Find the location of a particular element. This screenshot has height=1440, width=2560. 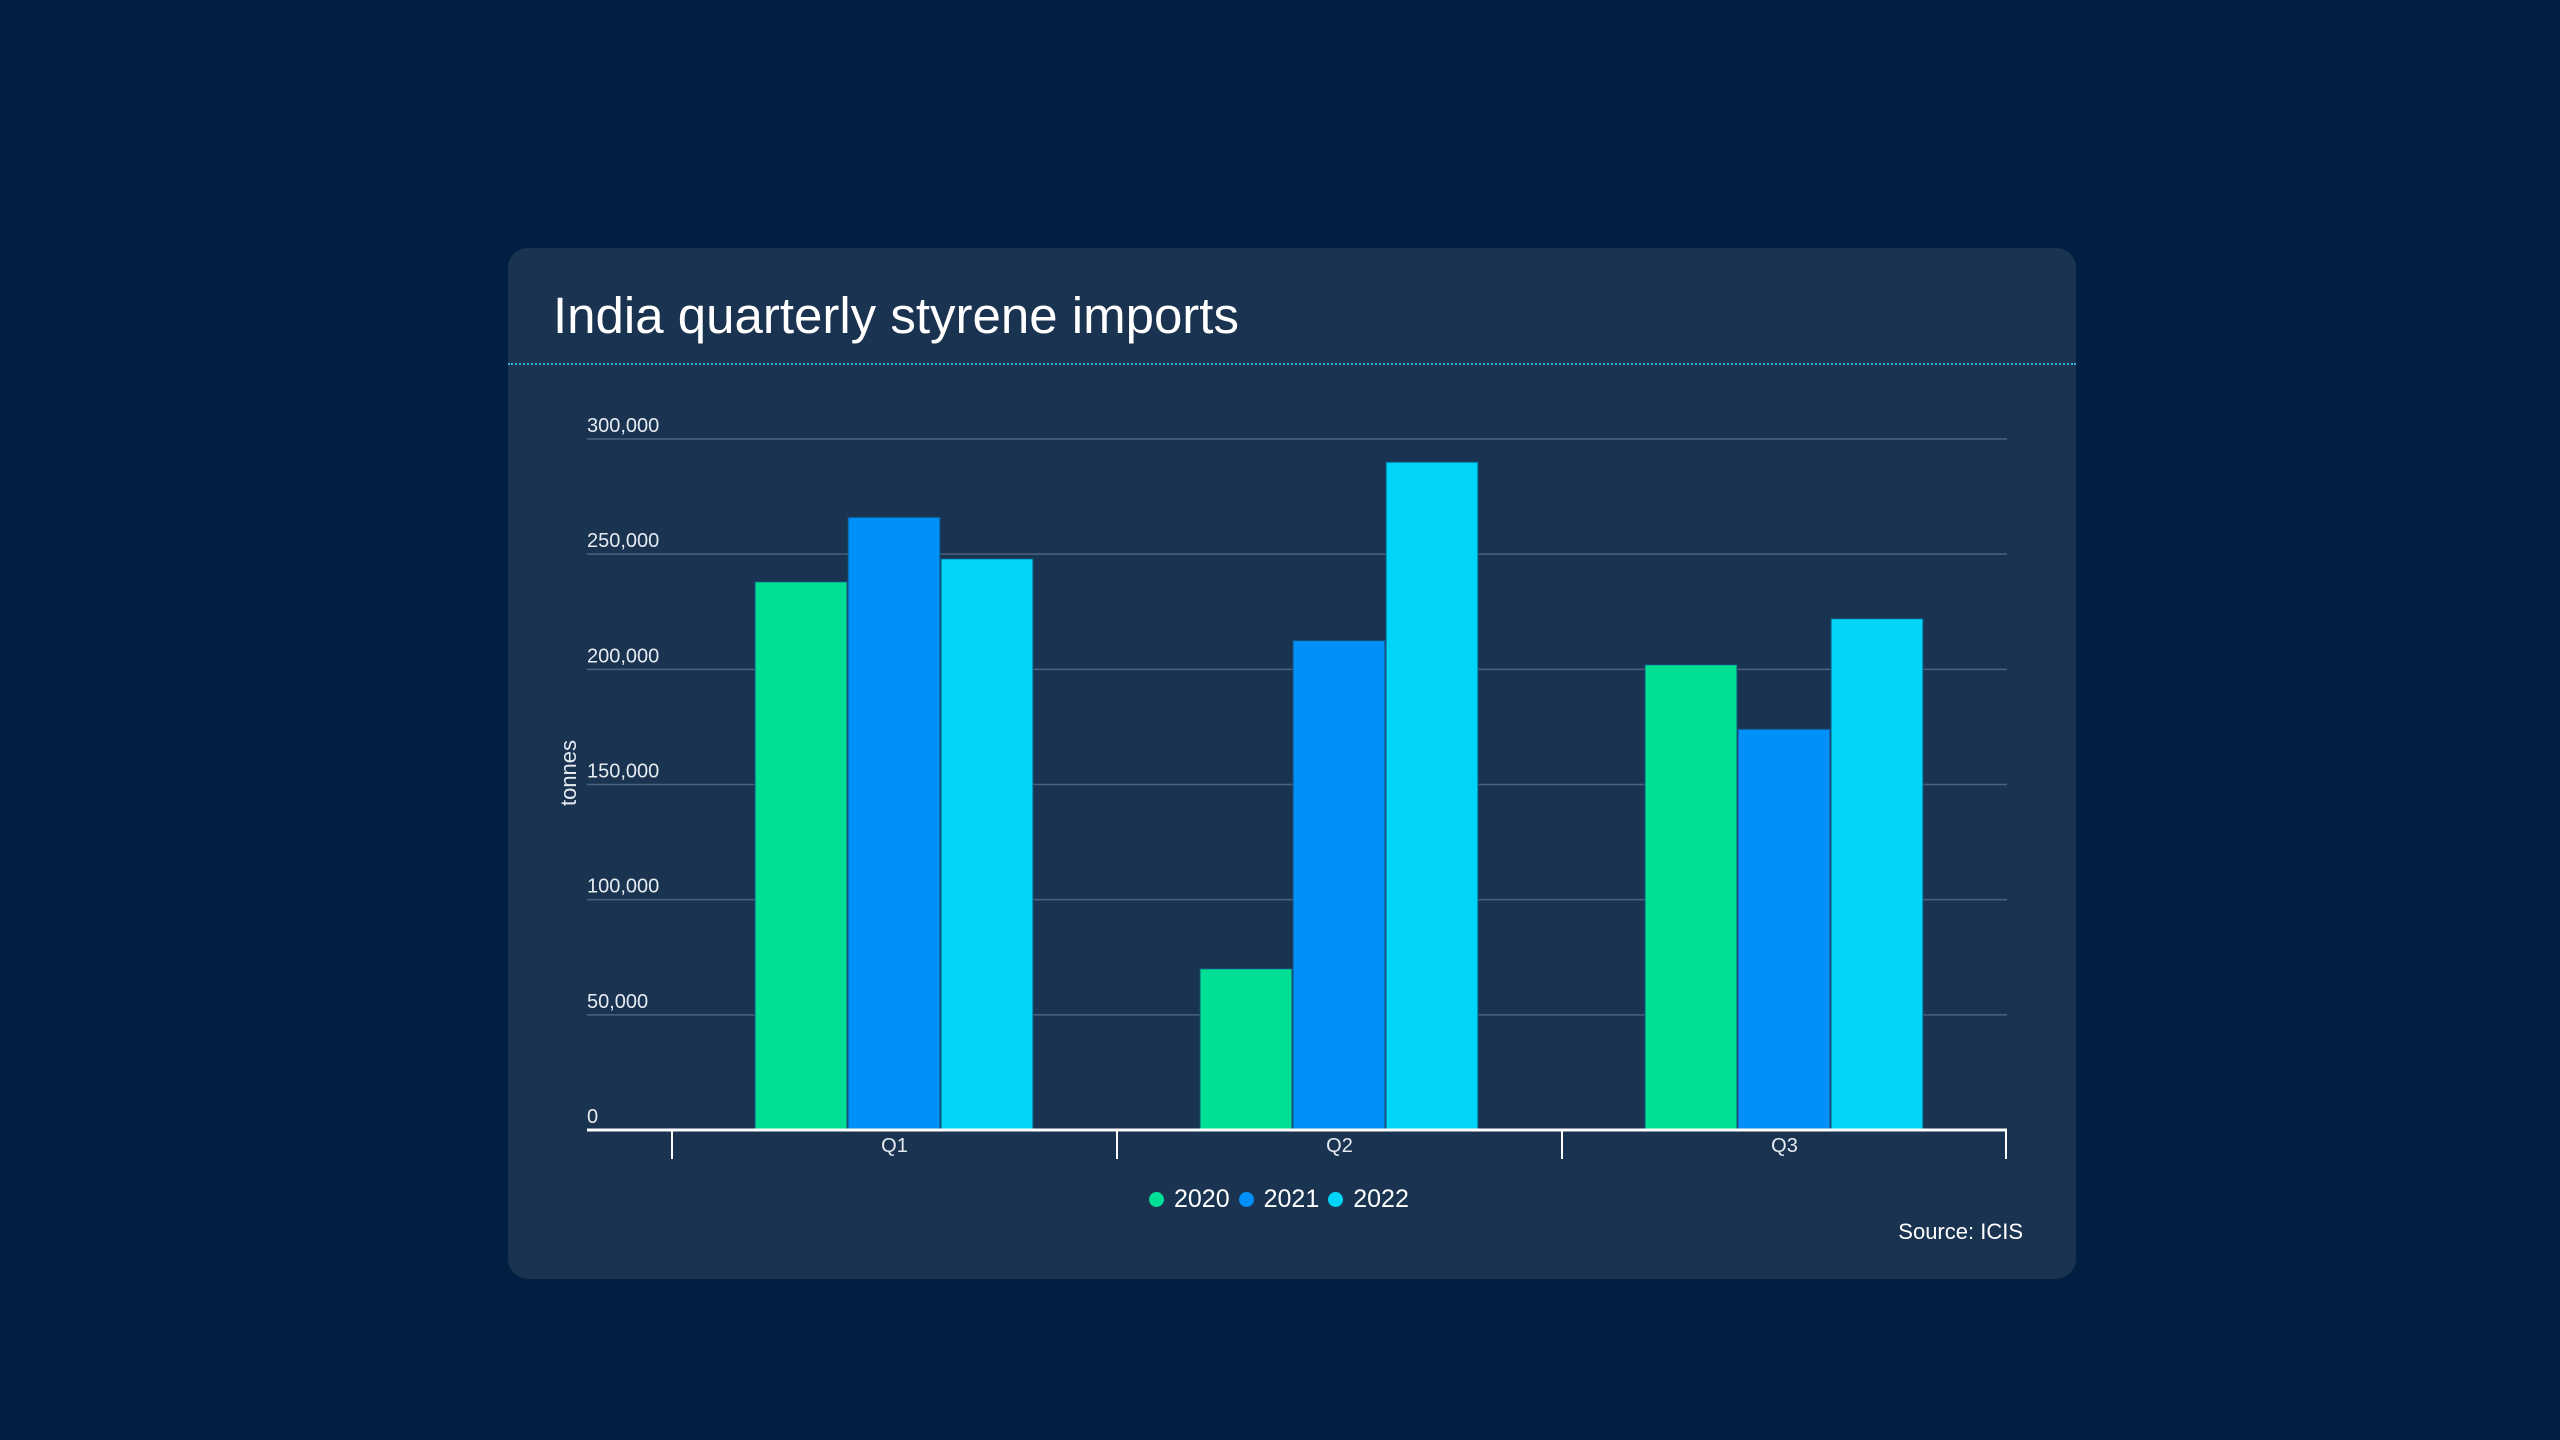

title-divider is located at coordinates (1292, 364).